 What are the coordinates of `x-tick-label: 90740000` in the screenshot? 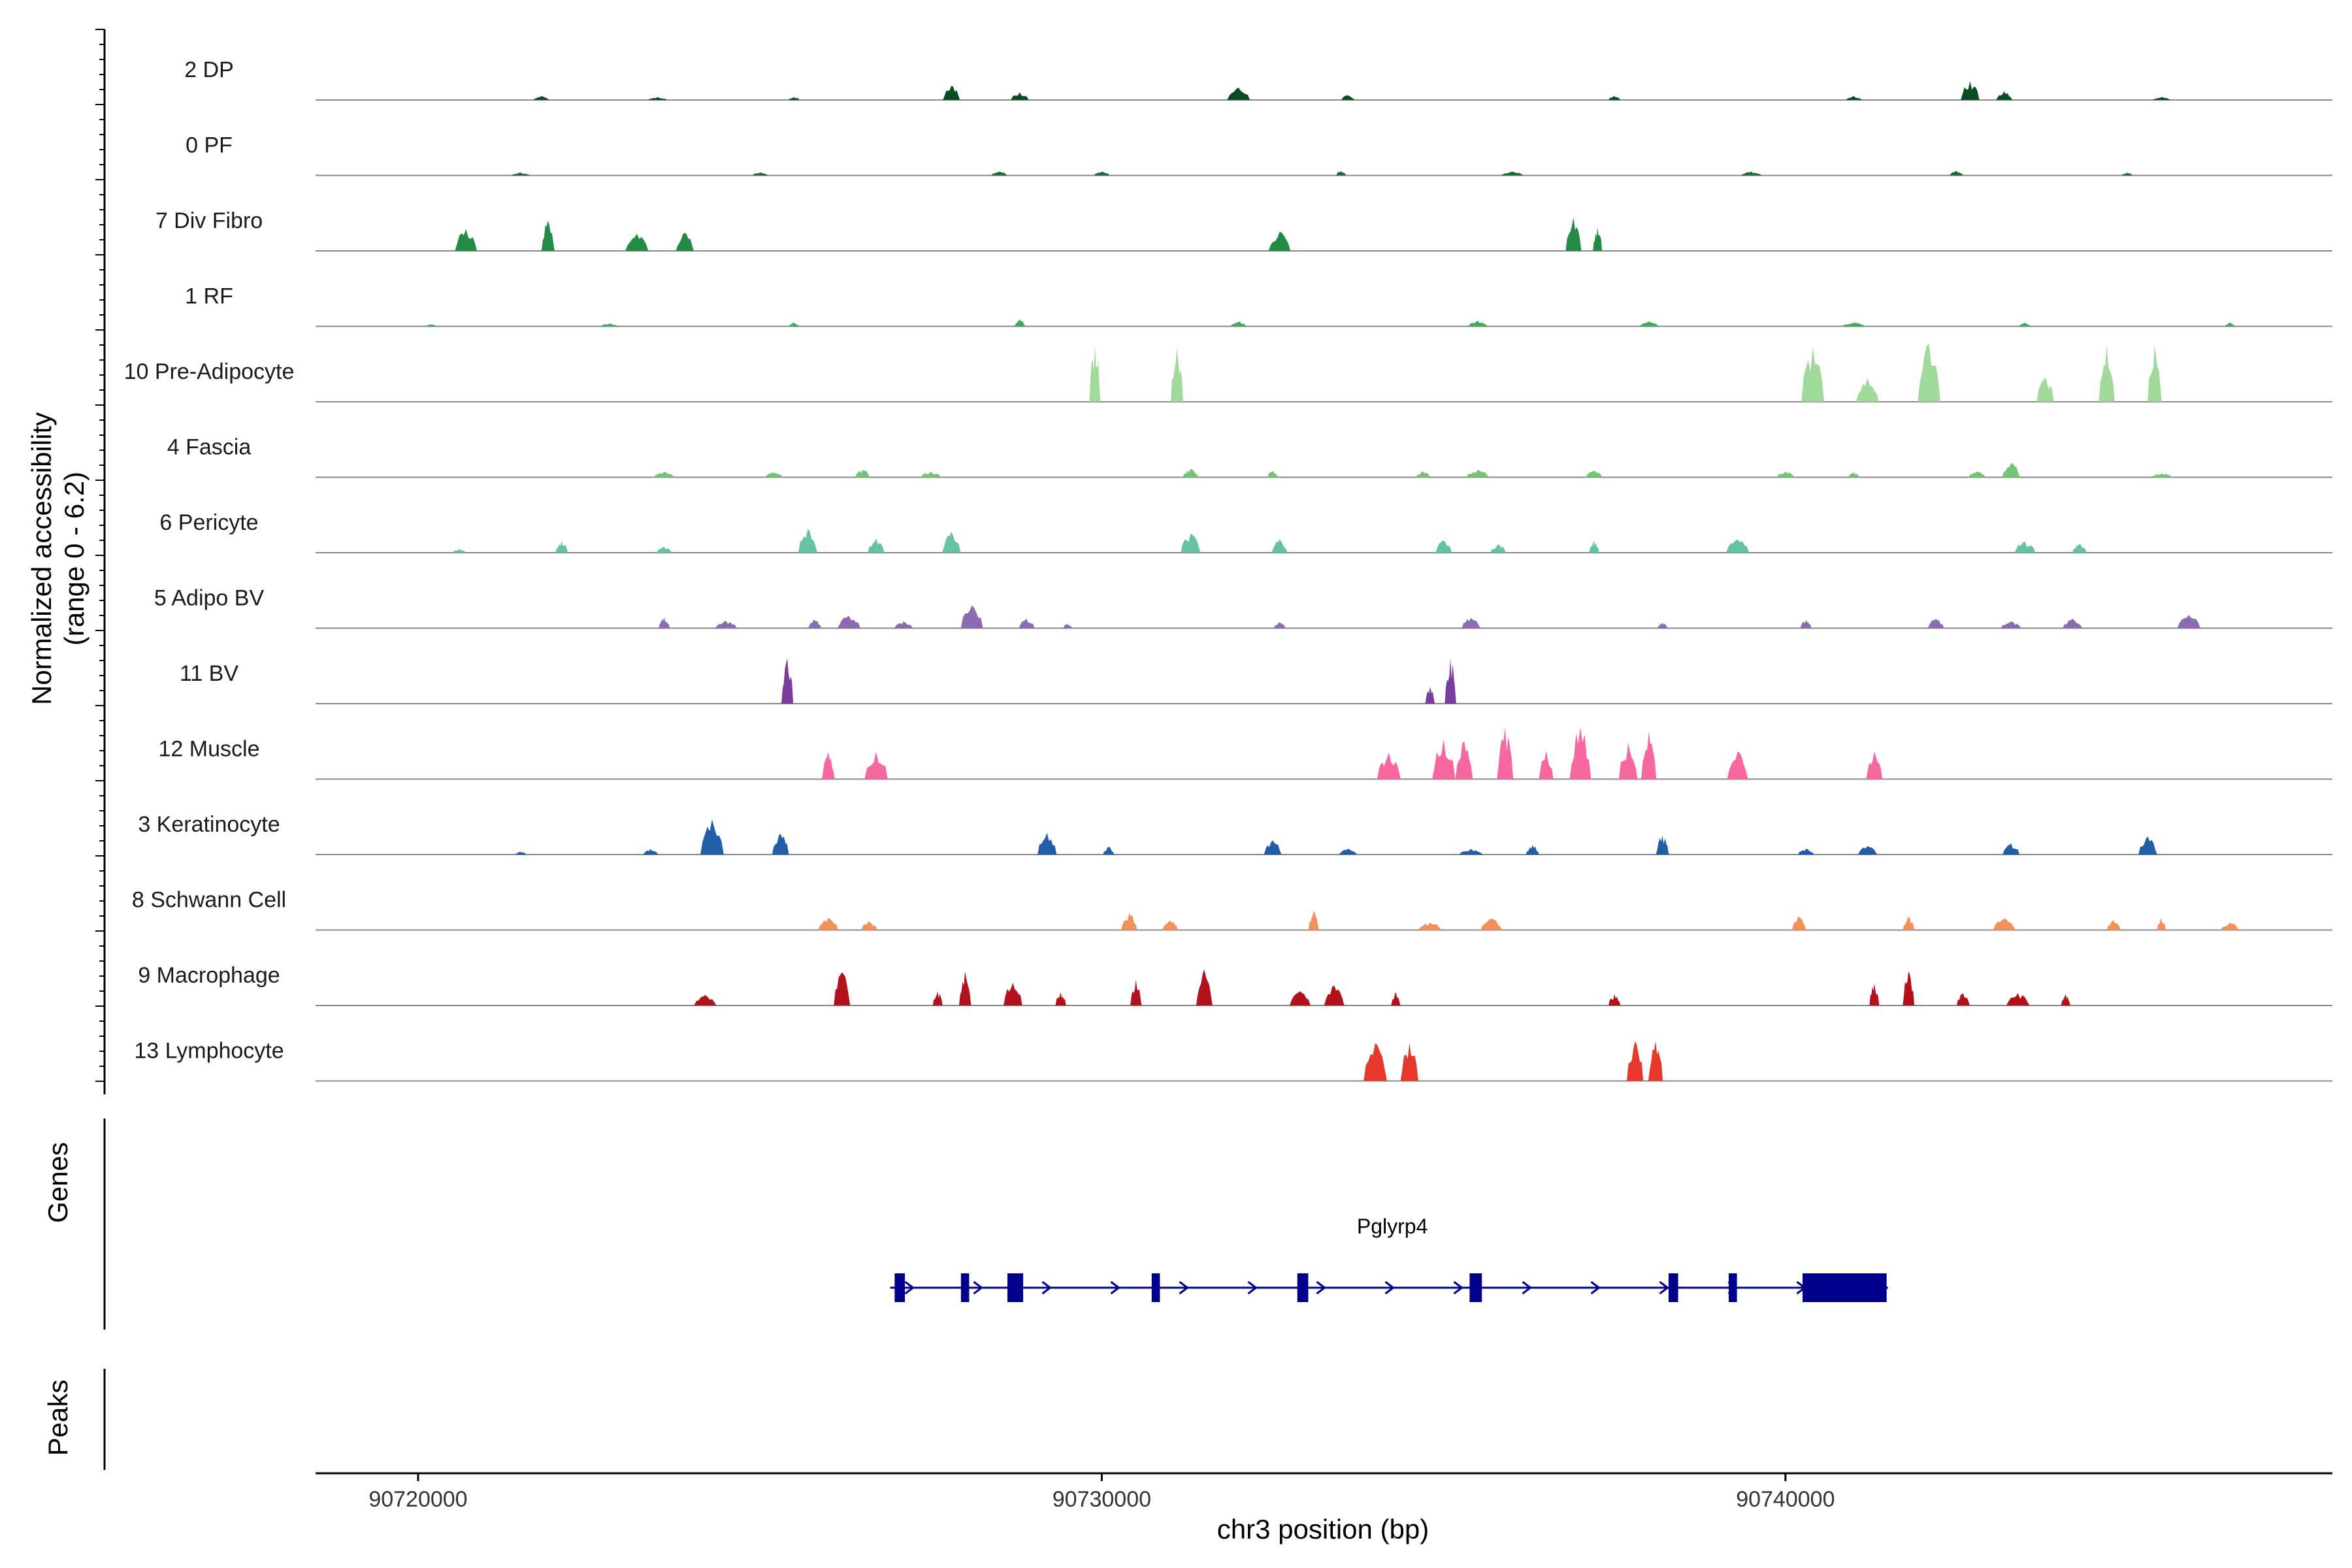 It's located at (1785, 1499).